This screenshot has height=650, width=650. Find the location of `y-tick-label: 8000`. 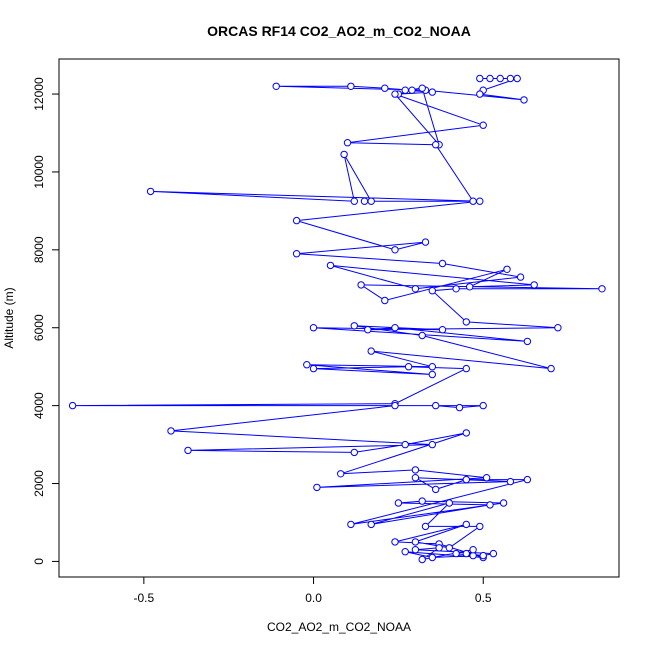

y-tick-label: 8000 is located at coordinates (39, 249).